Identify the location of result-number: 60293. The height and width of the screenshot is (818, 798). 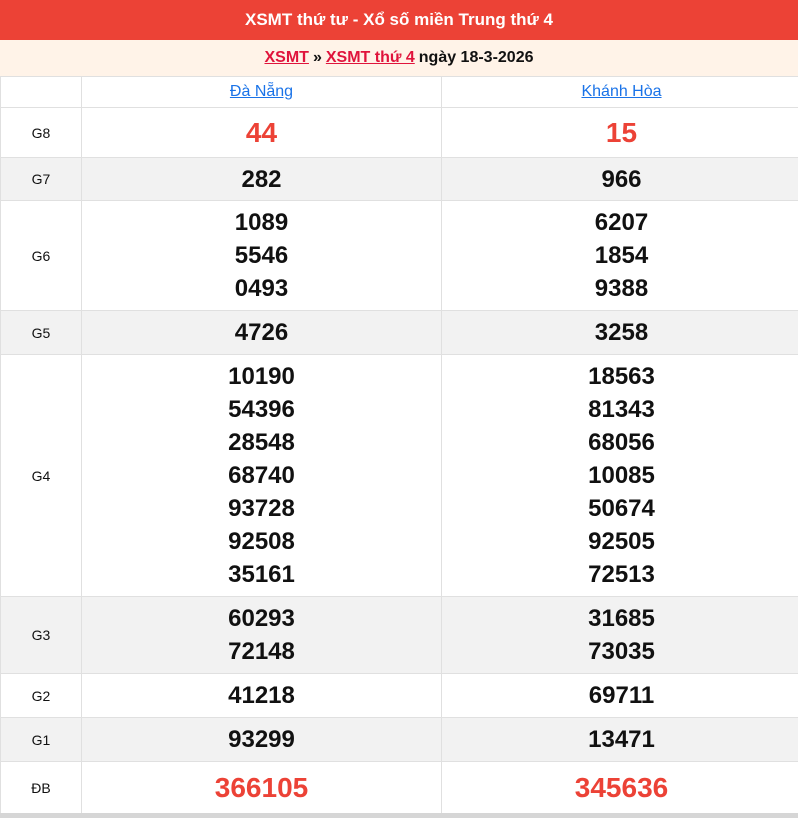
(261, 618).